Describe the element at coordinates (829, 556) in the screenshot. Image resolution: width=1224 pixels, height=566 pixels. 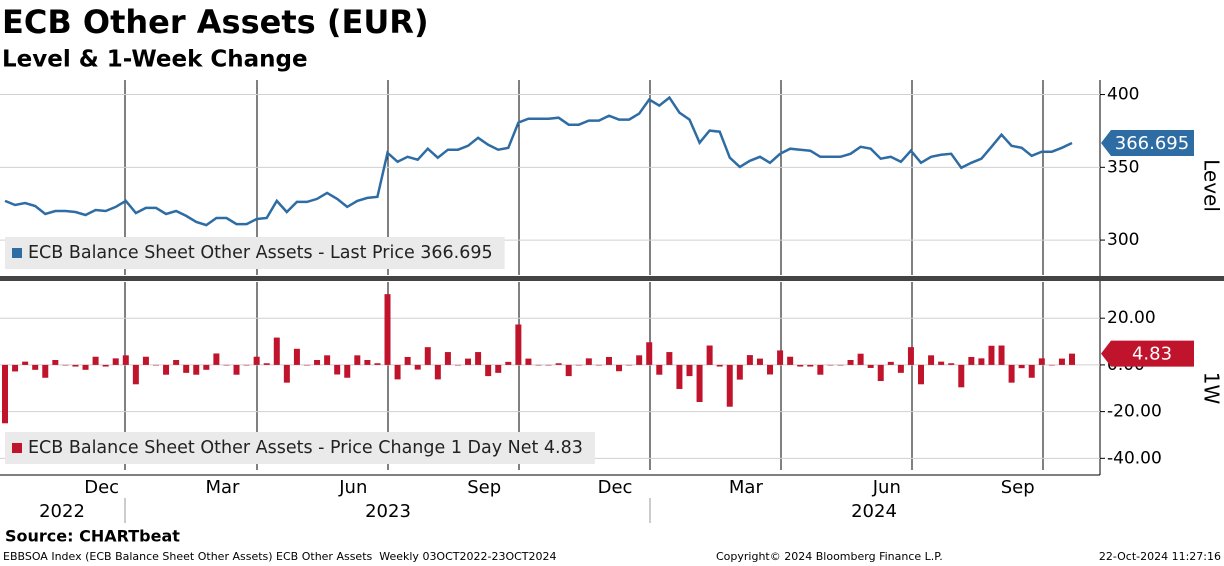
I see `footer-center: Copyright© 2024 Bloomberg Finance L.P.` at that location.